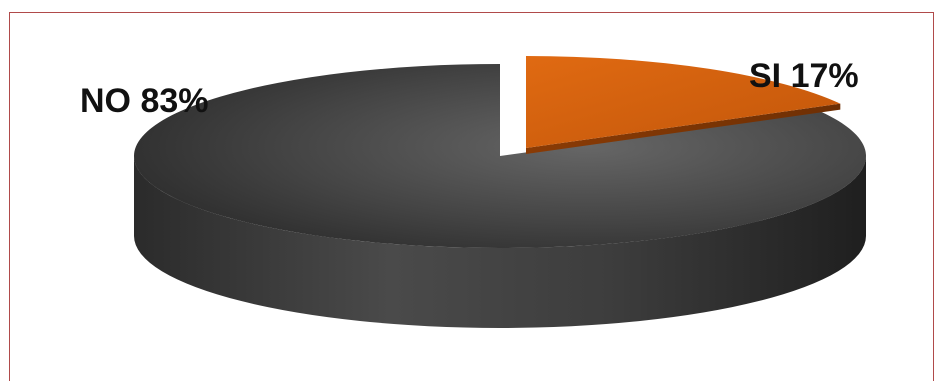 This screenshot has width=950, height=381. What do you see at coordinates (144, 101) in the screenshot?
I see `slice-label-no: NO 83%` at bounding box center [144, 101].